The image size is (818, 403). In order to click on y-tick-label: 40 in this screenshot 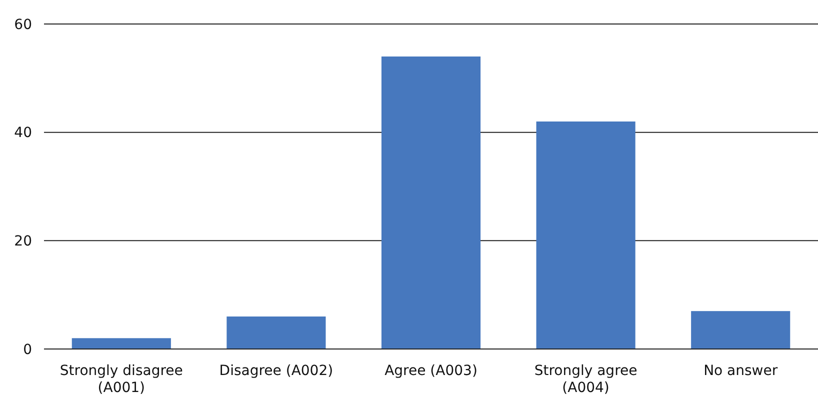, I will do `click(23, 133)`.